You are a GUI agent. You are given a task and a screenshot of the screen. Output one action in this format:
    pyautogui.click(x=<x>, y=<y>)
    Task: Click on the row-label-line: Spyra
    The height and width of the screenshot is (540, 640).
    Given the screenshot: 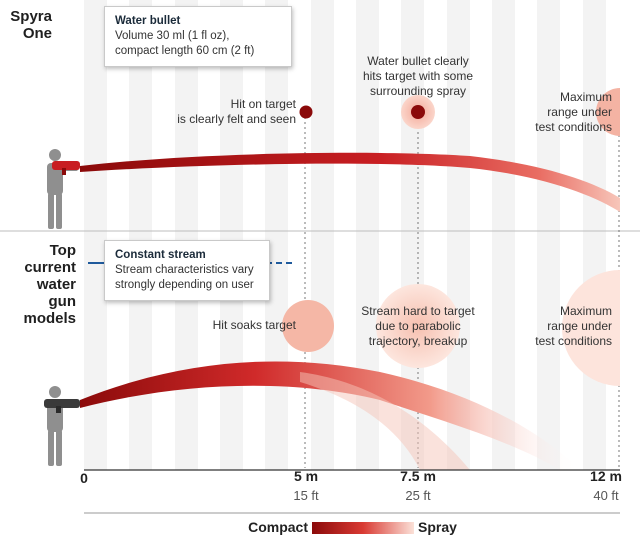 What is the action you would take?
    pyautogui.click(x=28, y=16)
    